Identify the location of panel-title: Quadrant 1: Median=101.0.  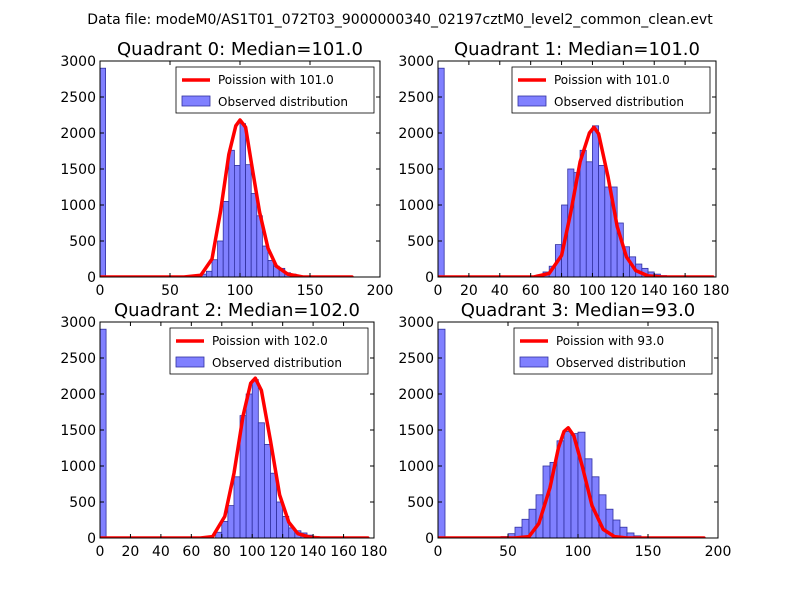
(577, 49).